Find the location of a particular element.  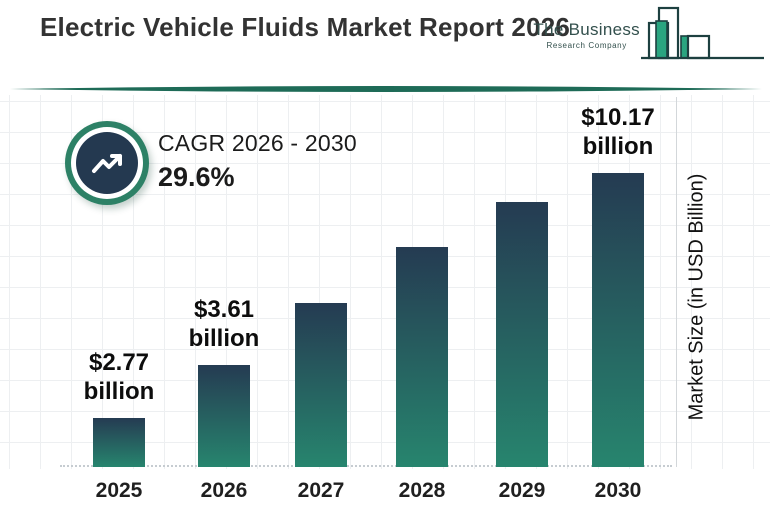

y-axis-label: Market Size (in USD Billion) is located at coordinates (696, 297).